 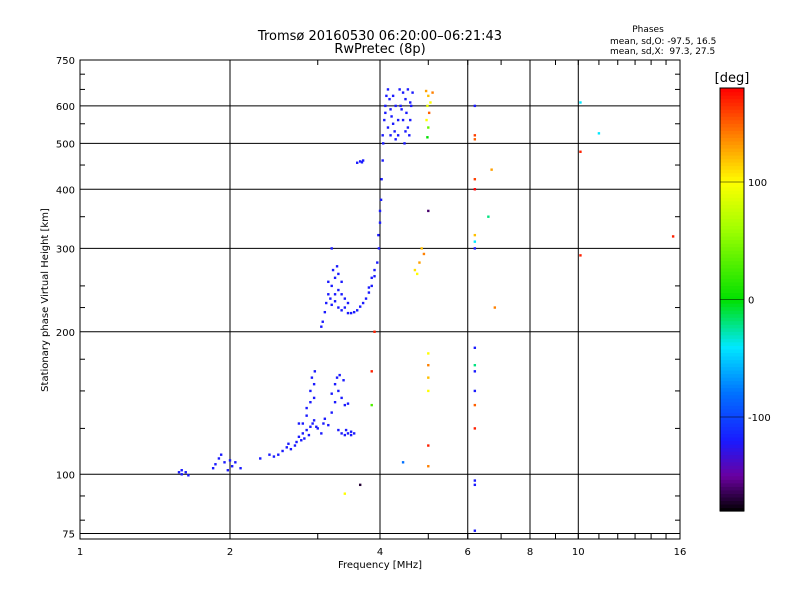 I want to click on colorbar-tick-label: -100, so click(x=759, y=418).